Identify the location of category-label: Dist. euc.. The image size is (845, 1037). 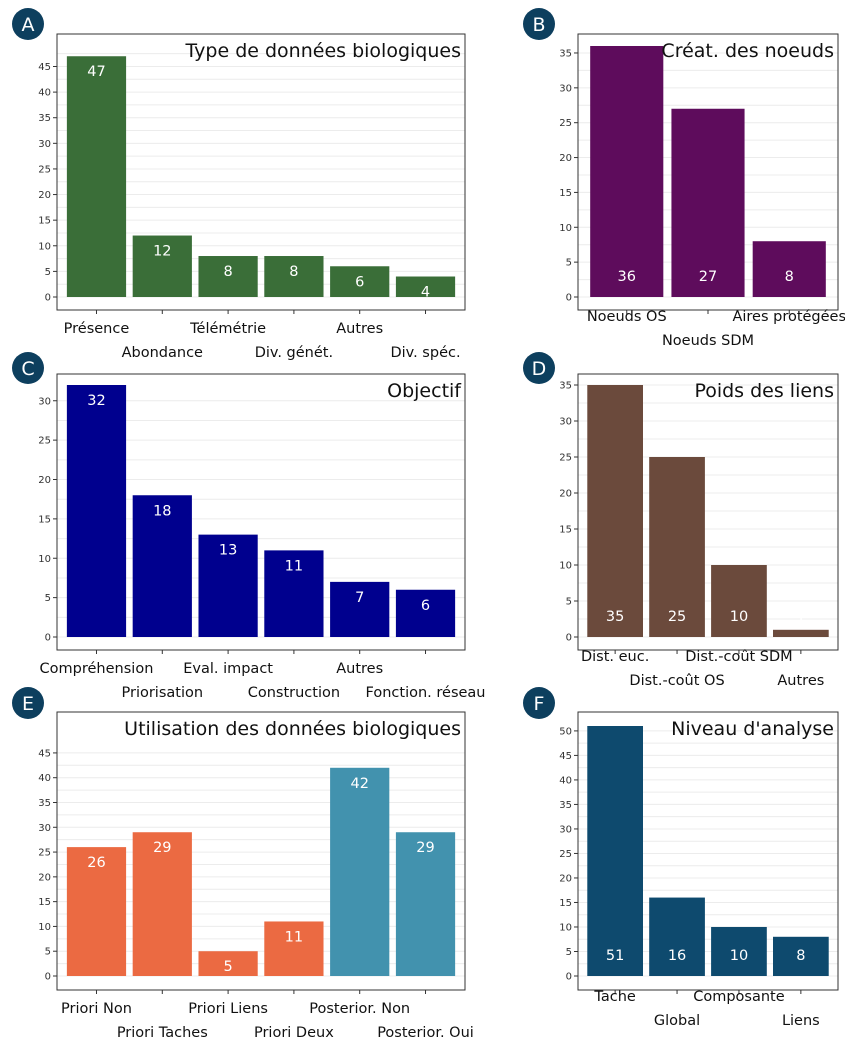
(615, 657).